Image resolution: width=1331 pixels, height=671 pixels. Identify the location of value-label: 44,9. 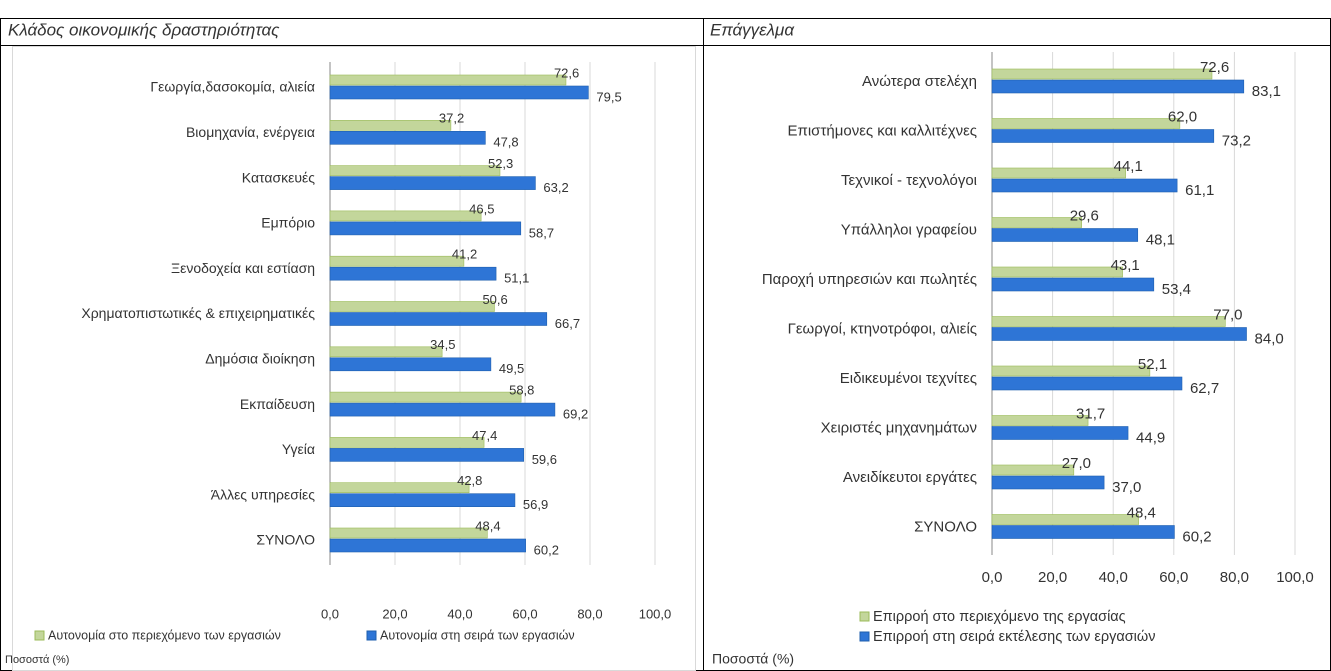
(1150, 437).